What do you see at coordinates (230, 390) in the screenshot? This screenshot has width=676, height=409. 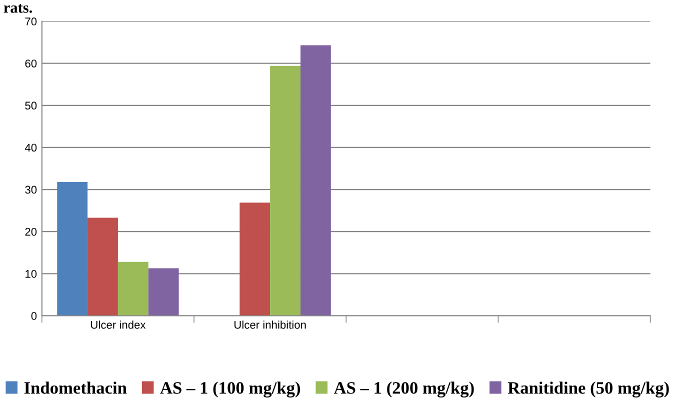 I see `legend-label: AS – 1 (100 mg/kg)` at bounding box center [230, 390].